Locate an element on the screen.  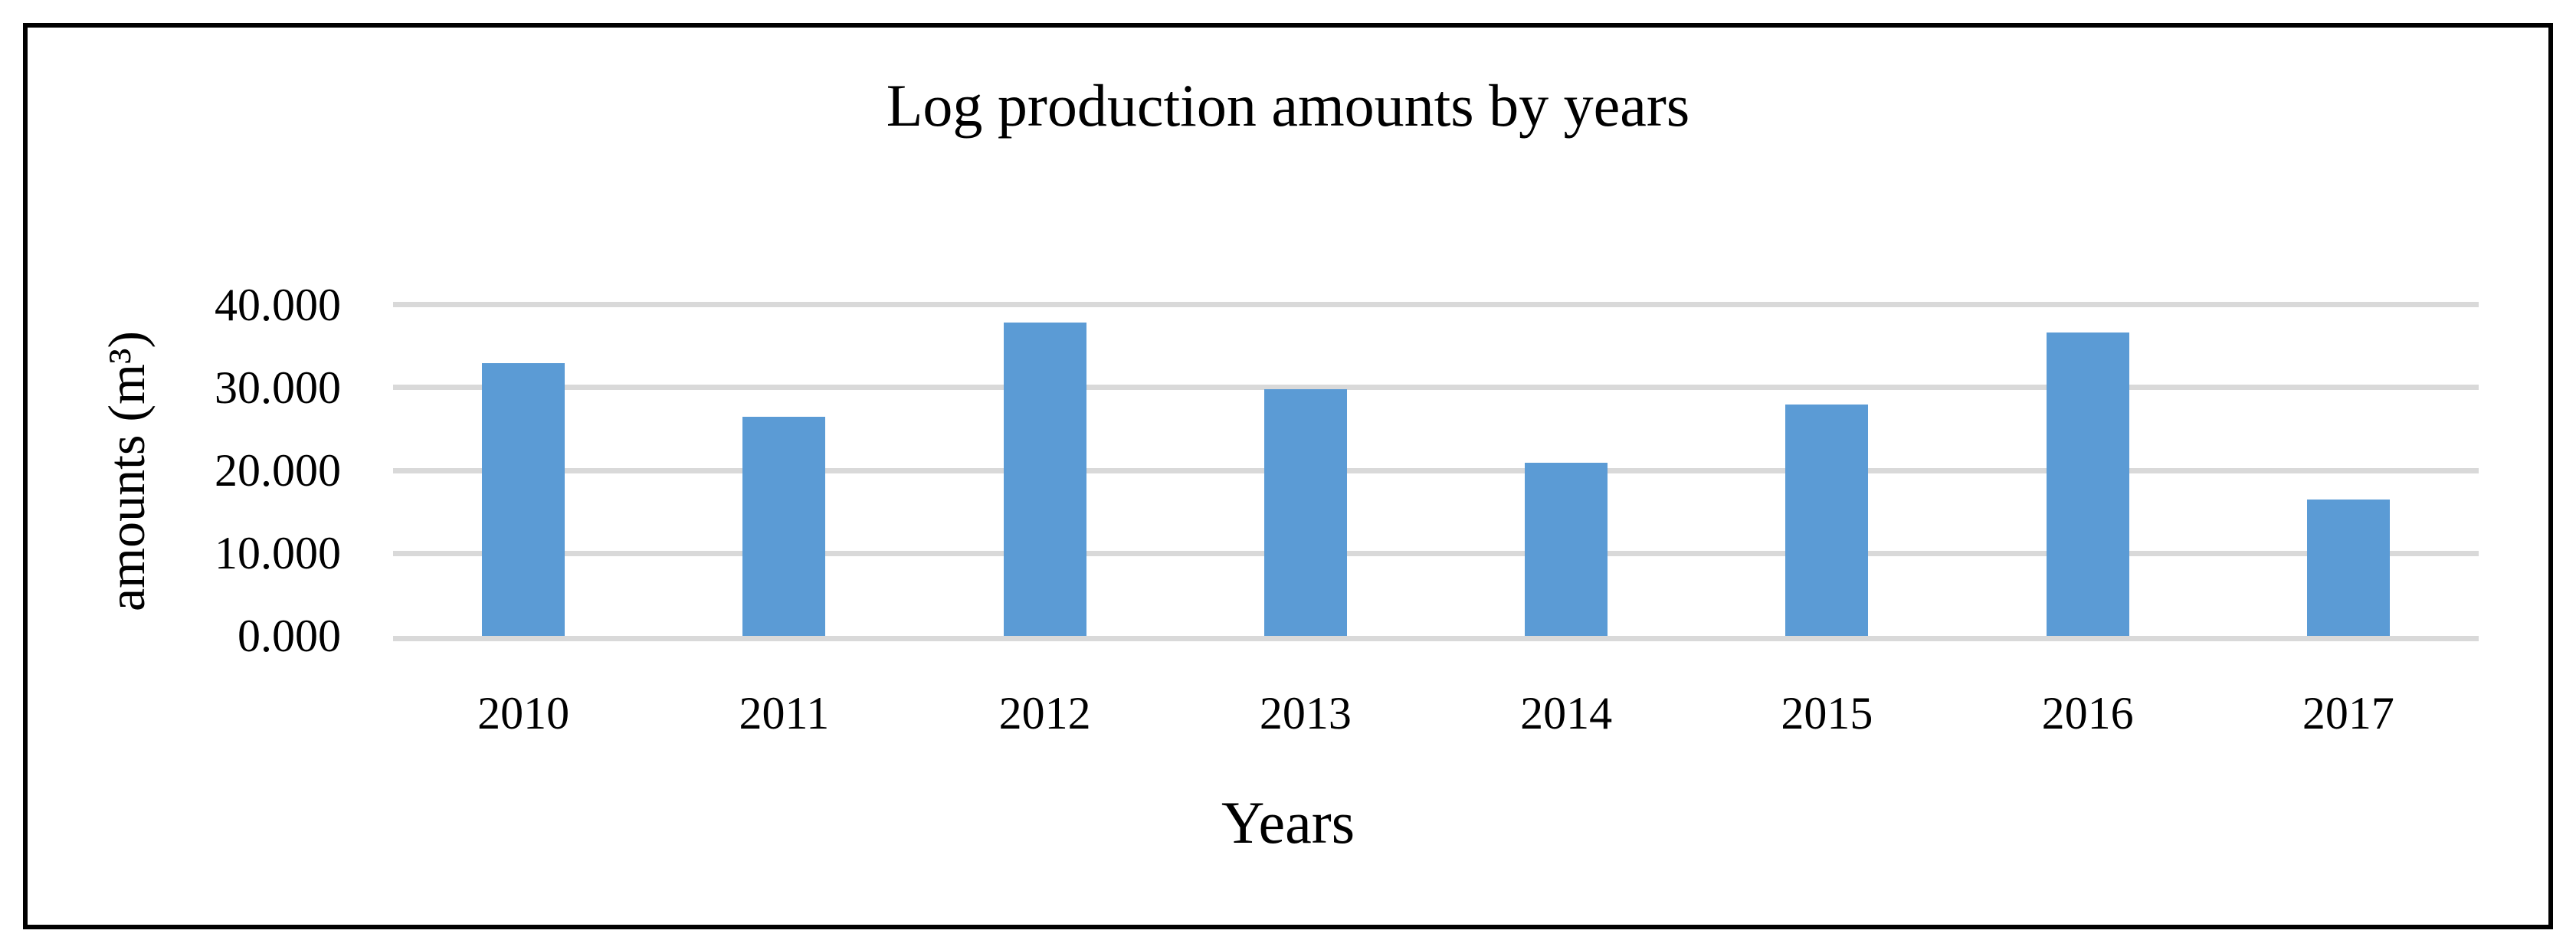
bar-2015 is located at coordinates (1827, 520).